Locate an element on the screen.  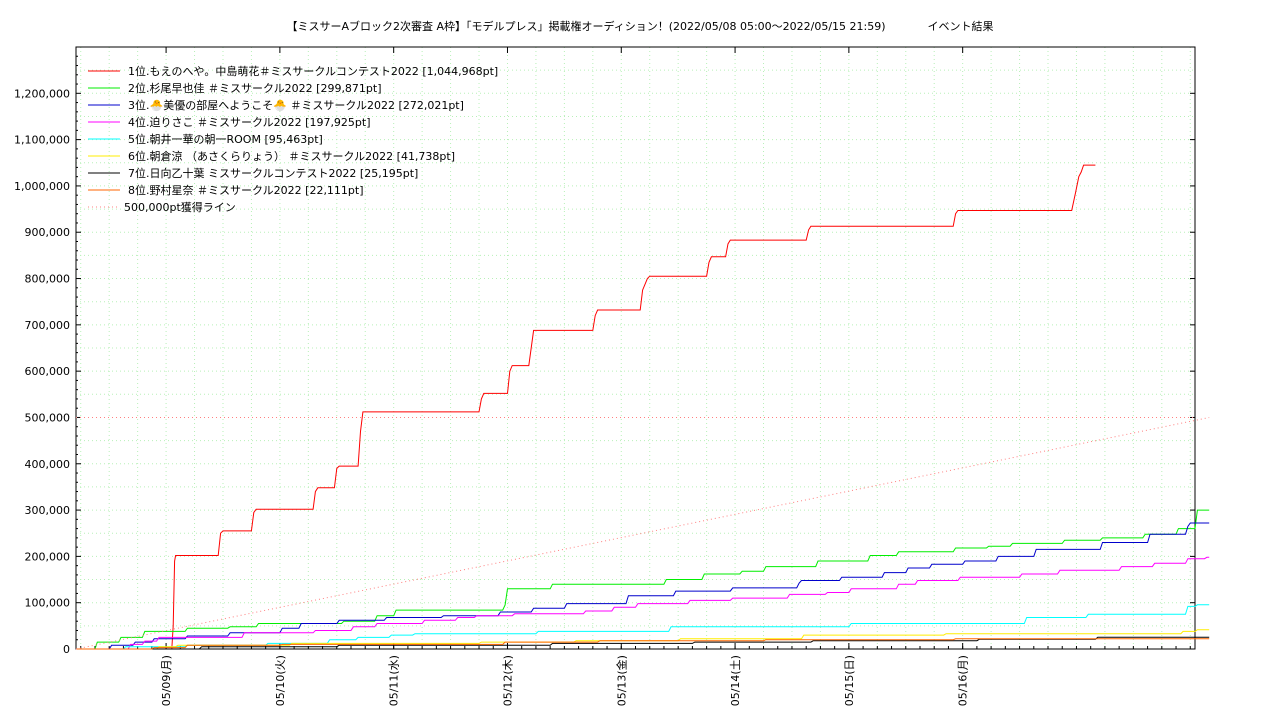
x-tick-label: 05/14(土) is located at coordinates (735, 680).